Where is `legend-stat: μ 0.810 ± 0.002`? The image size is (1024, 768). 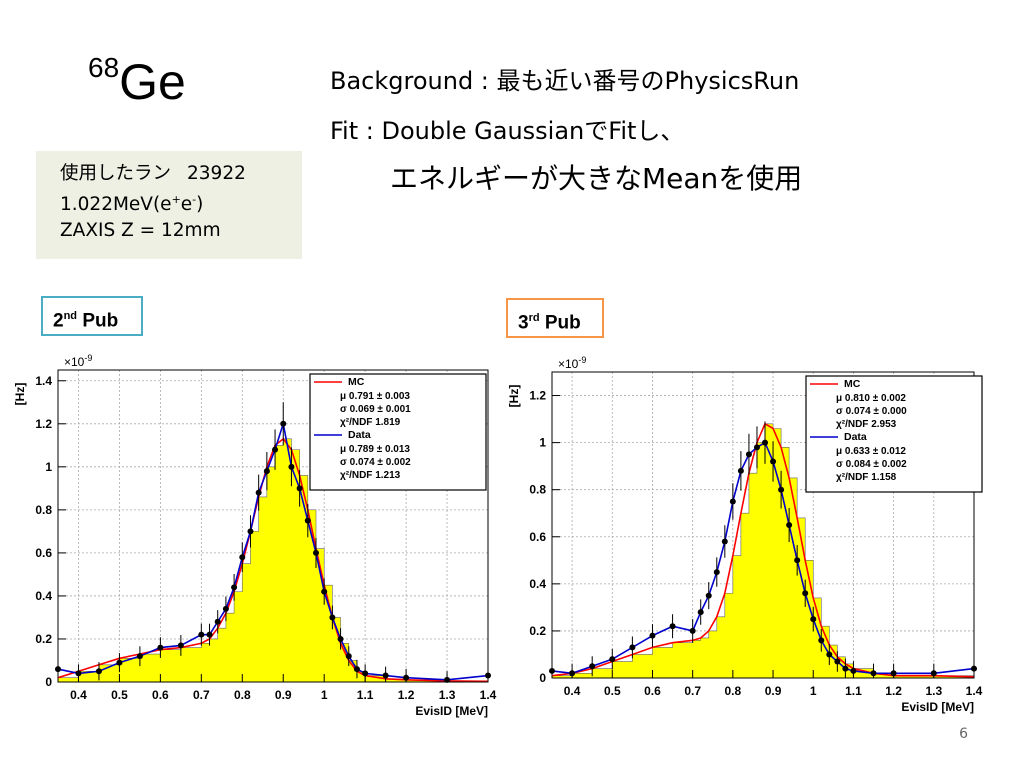
legend-stat: μ 0.810 ± 0.002 is located at coordinates (871, 398).